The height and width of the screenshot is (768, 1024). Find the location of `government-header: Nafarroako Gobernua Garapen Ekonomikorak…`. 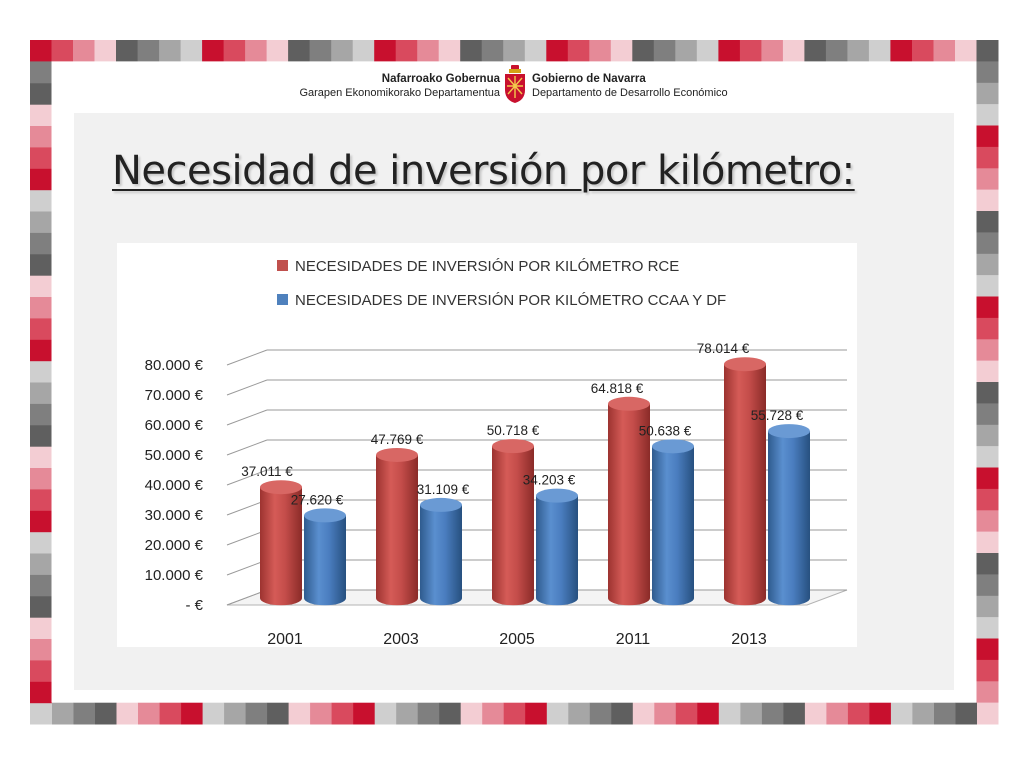

government-header: Nafarroako Gobernua Garapen Ekonomikorak… is located at coordinates (510, 86).